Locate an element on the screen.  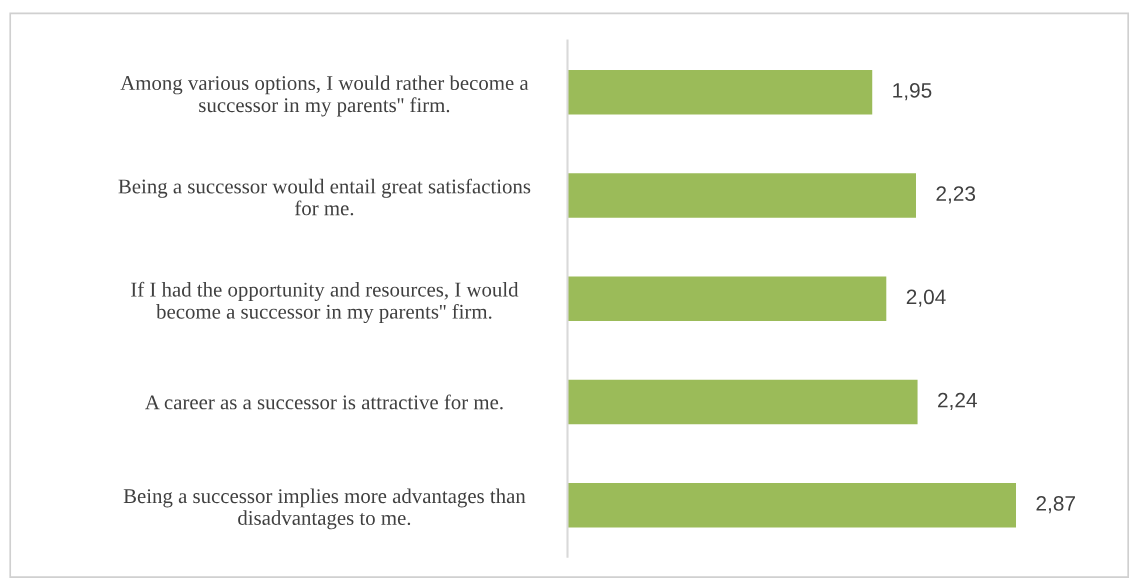
y-tick-label: A career as a successor is attractive for me. is located at coordinates (324, 402).